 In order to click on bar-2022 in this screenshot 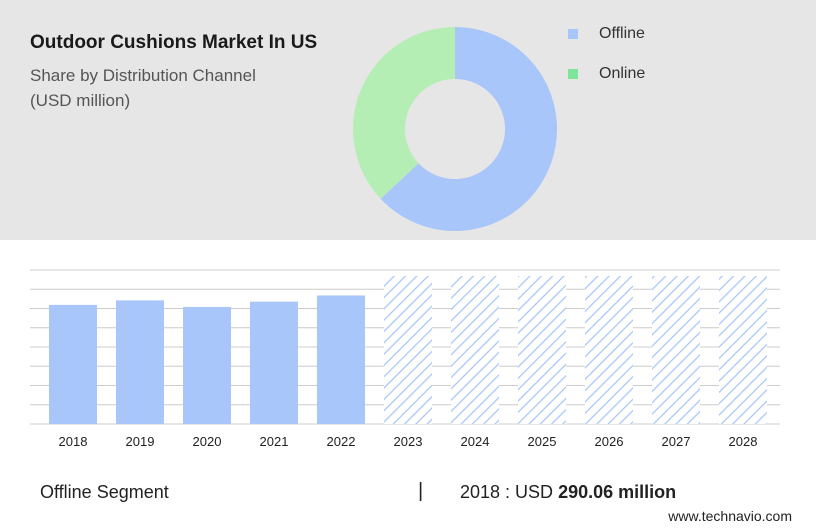, I will do `click(341, 359)`.